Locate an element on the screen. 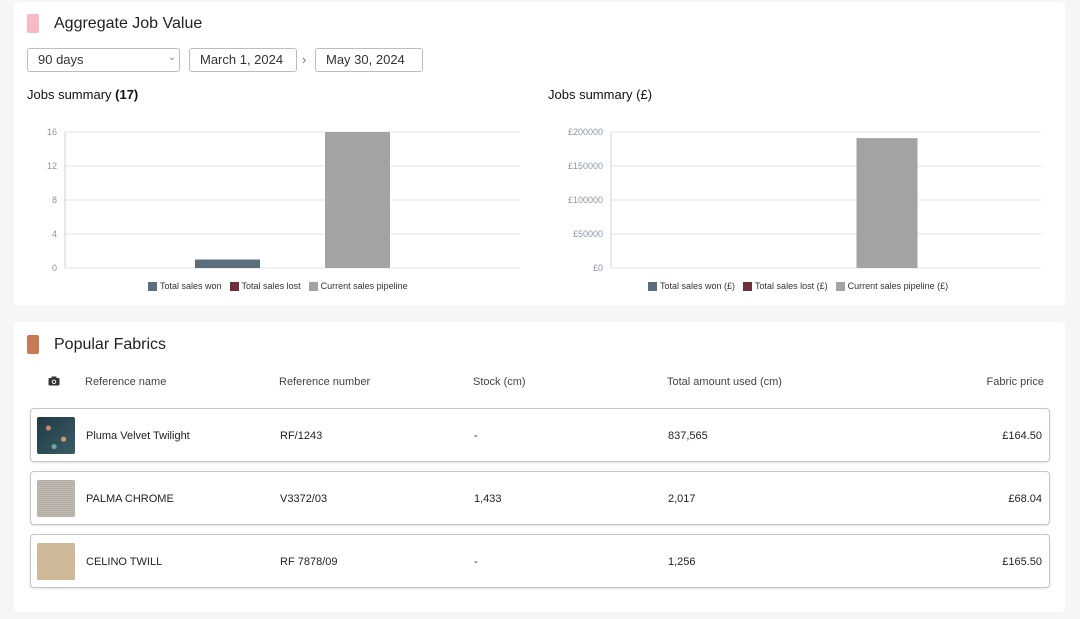 Image resolution: width=1080 pixels, height=619 pixels. legend-label: Total sales lost is located at coordinates (271, 286).